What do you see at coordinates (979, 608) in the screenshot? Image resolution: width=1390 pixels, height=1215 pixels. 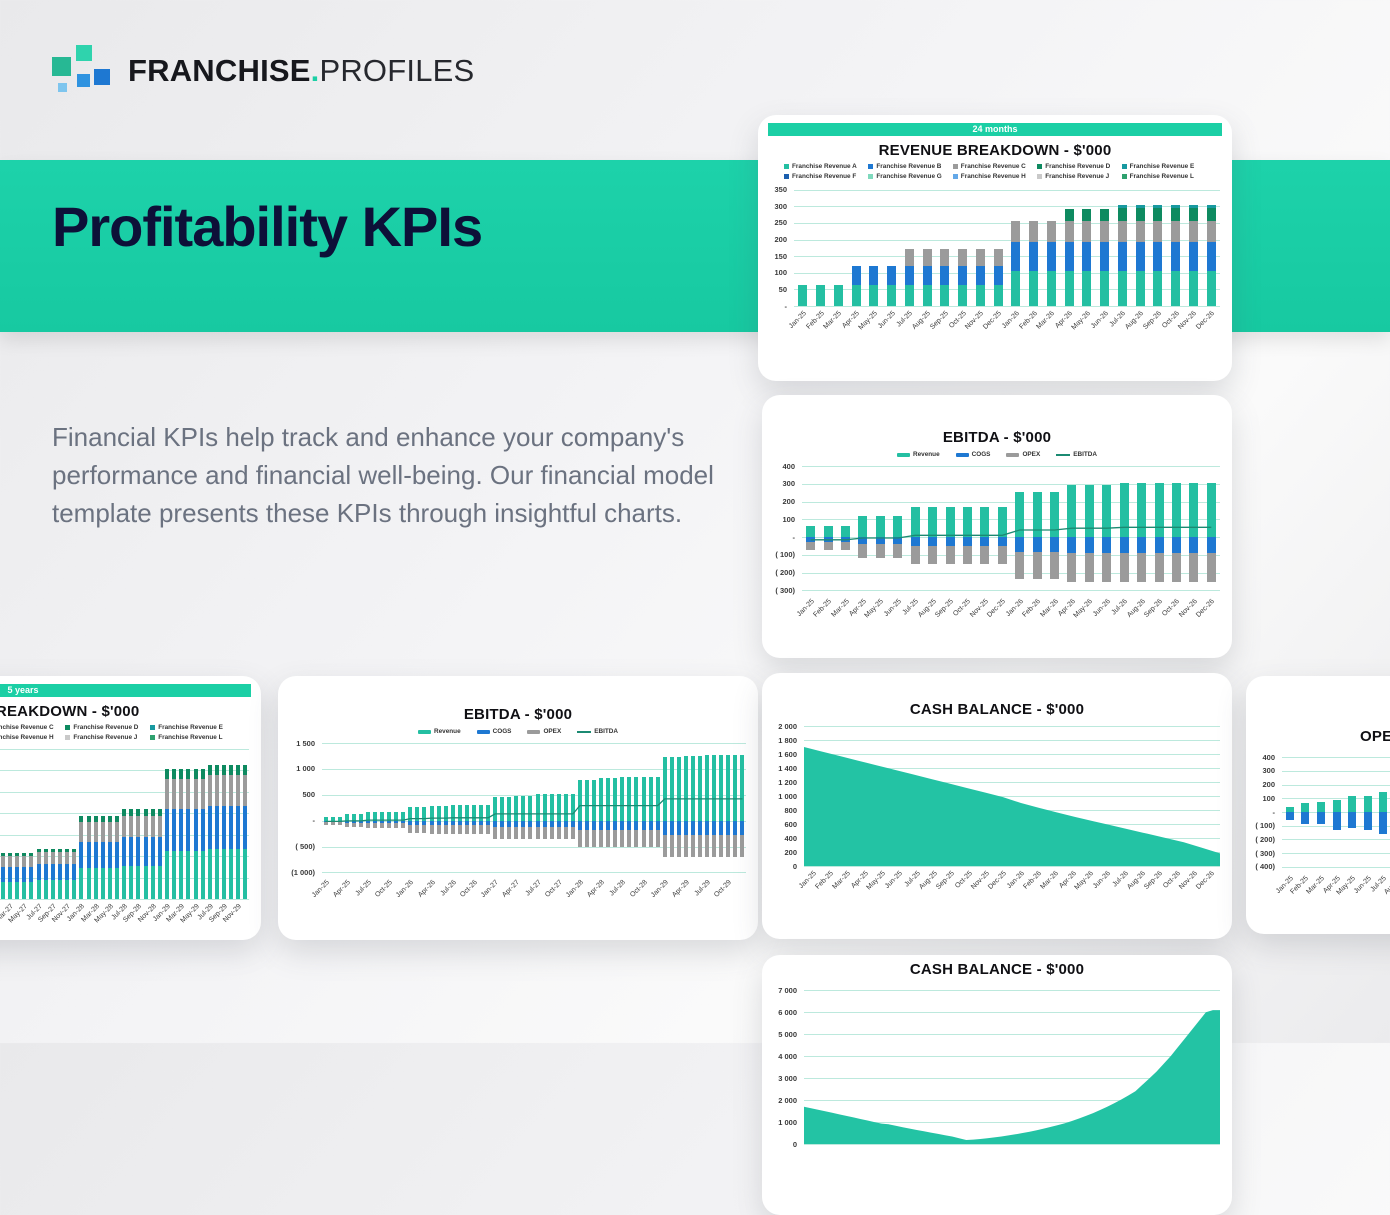 I see `x-axis-label: Nov-25` at bounding box center [979, 608].